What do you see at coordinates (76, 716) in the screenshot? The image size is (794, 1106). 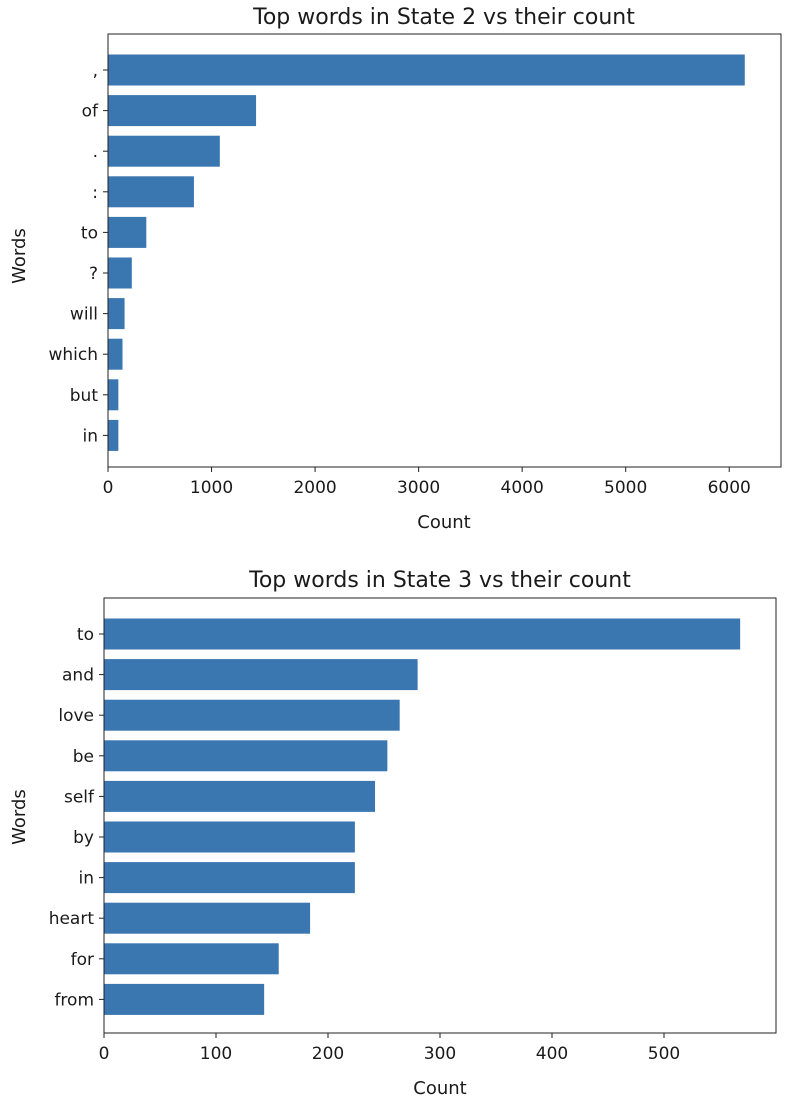 I see `y-tick-label: love` at bounding box center [76, 716].